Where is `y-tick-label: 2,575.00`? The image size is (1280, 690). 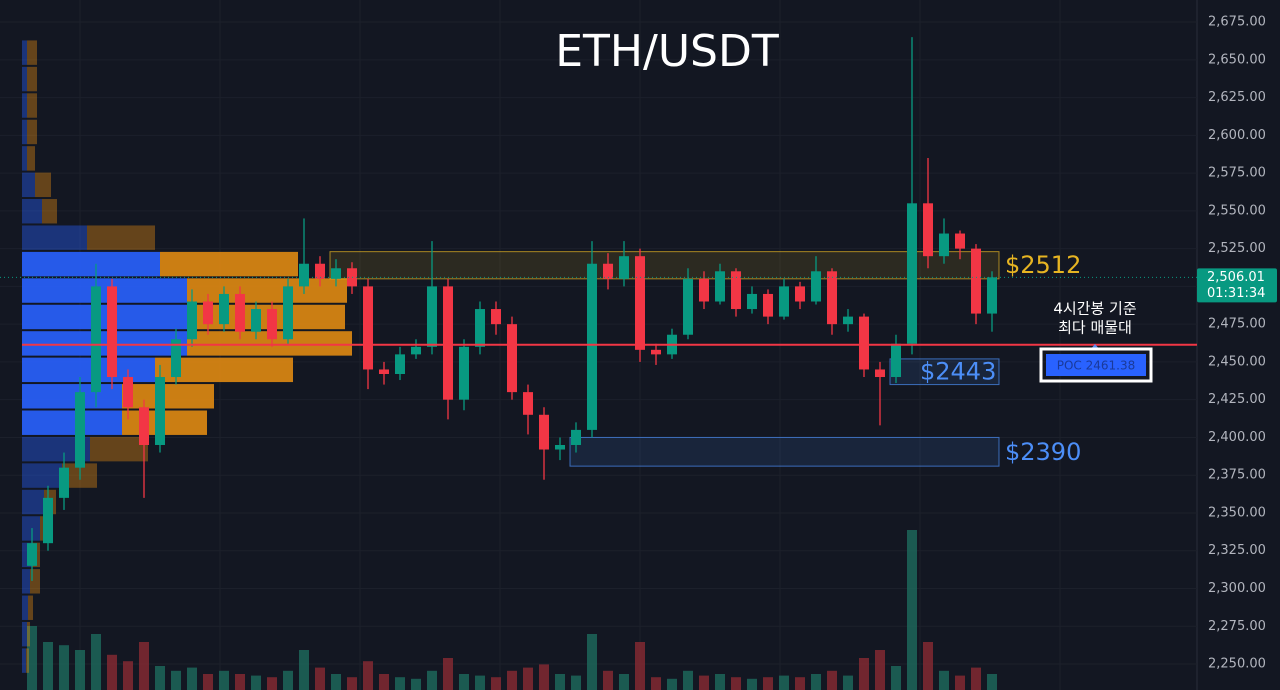
y-tick-label: 2,575.00 is located at coordinates (1237, 173).